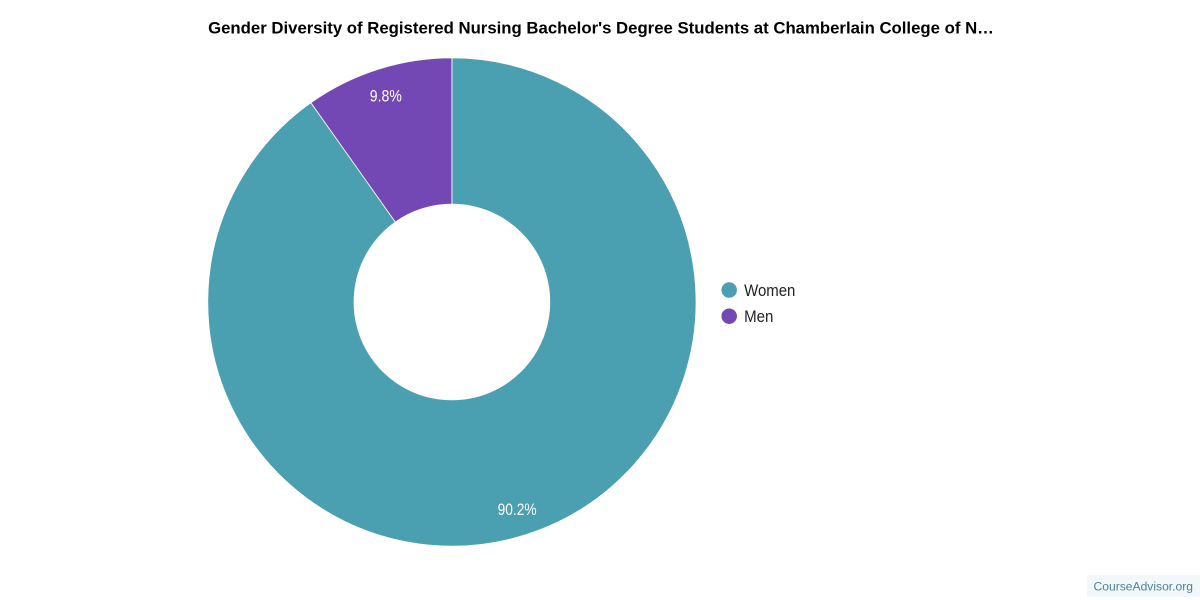 This screenshot has width=1200, height=600. I want to click on svg-text: CourseAdvisor.org, so click(1143, 587).